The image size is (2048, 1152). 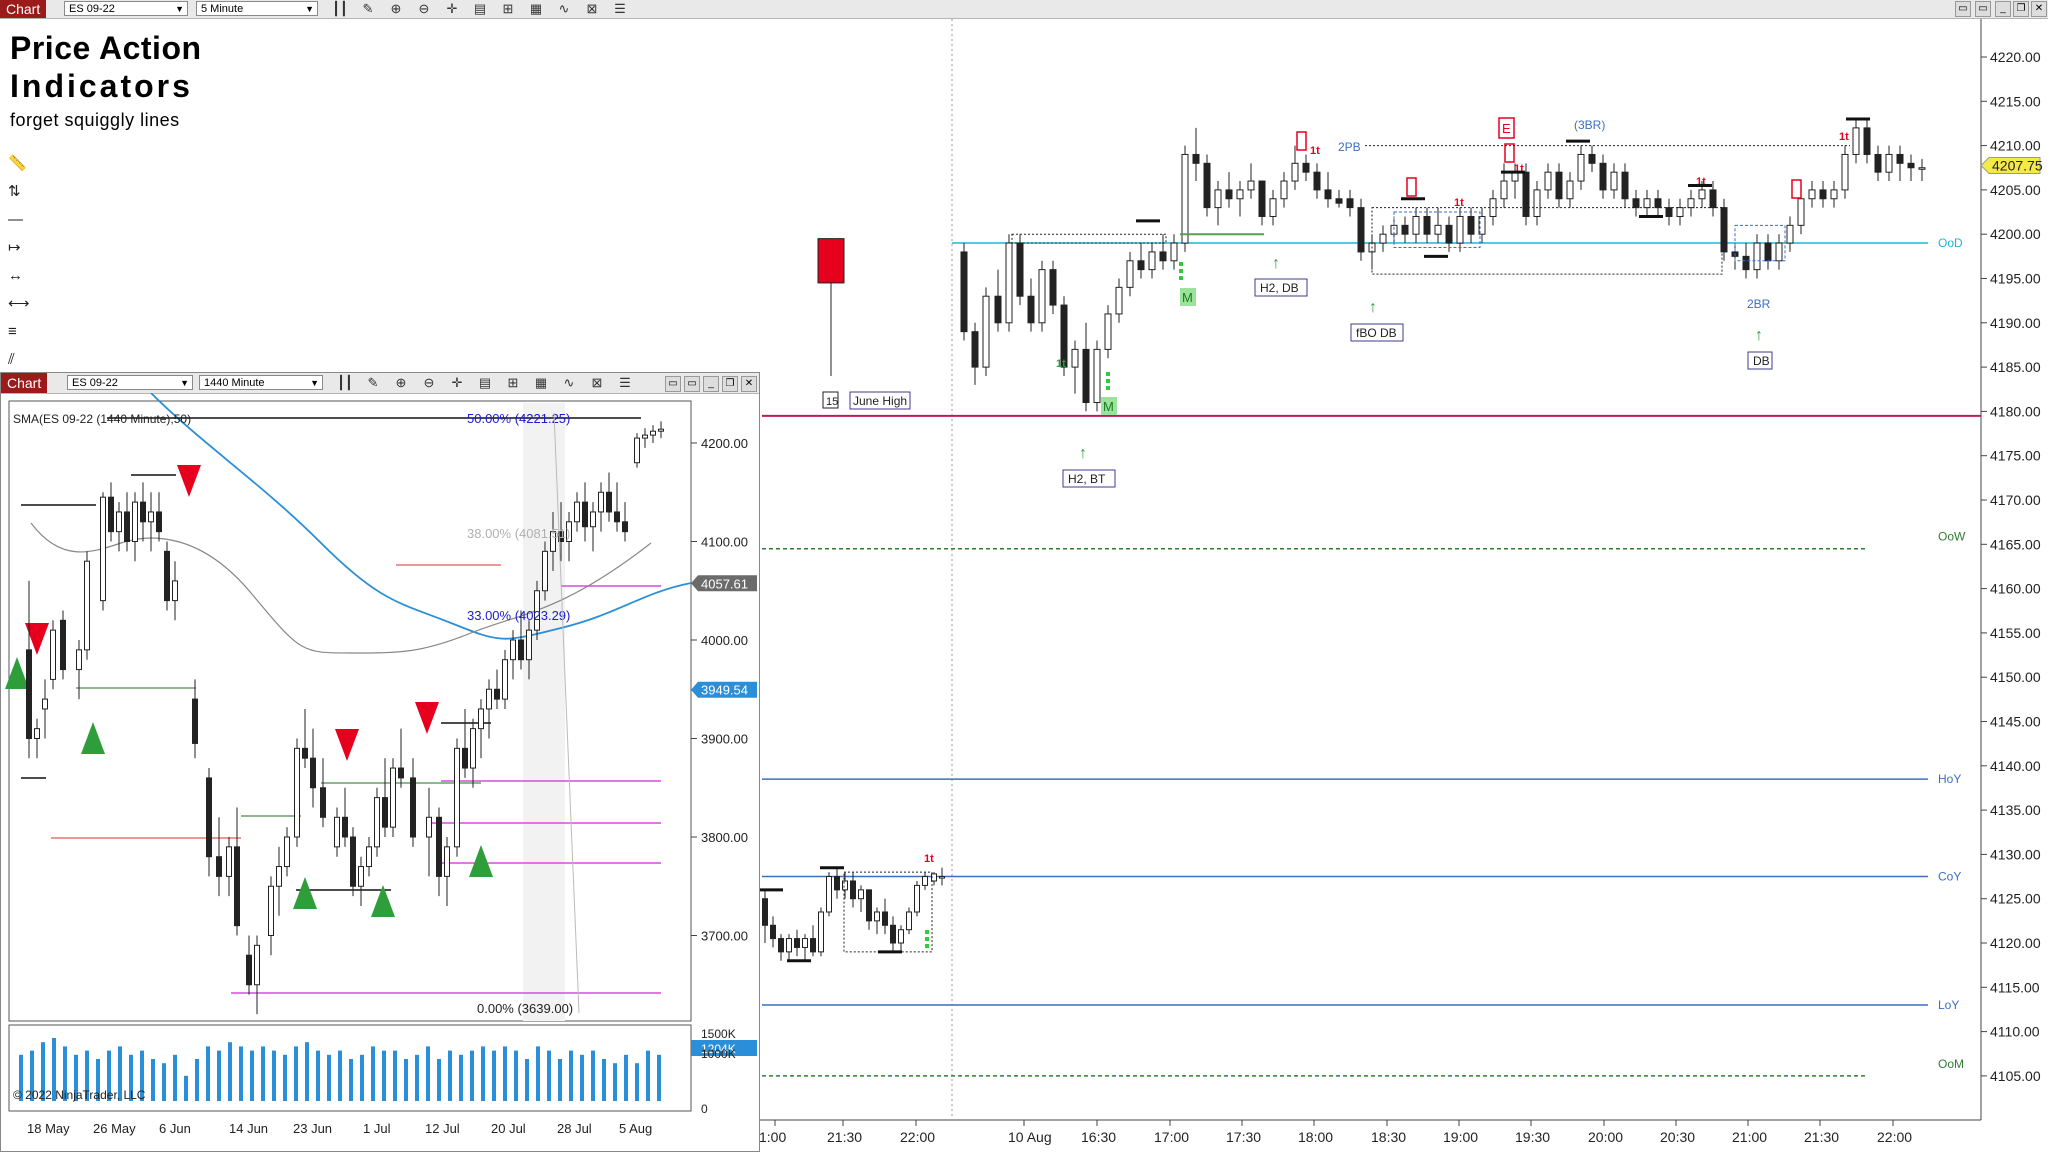 What do you see at coordinates (95, 120) in the screenshot?
I see `page-subtitle: forget squiggly lines` at bounding box center [95, 120].